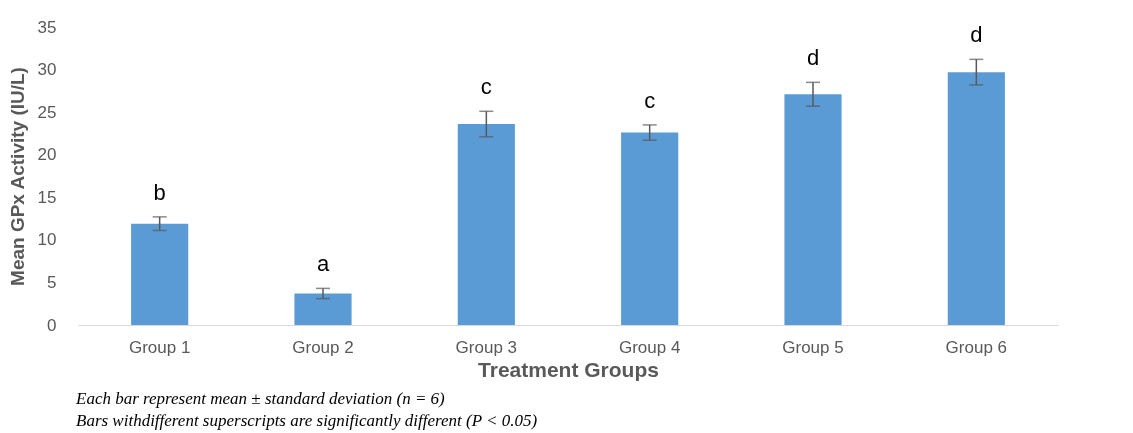  Describe the element at coordinates (52, 282) in the screenshot. I see `y-tick-label: 5` at that location.